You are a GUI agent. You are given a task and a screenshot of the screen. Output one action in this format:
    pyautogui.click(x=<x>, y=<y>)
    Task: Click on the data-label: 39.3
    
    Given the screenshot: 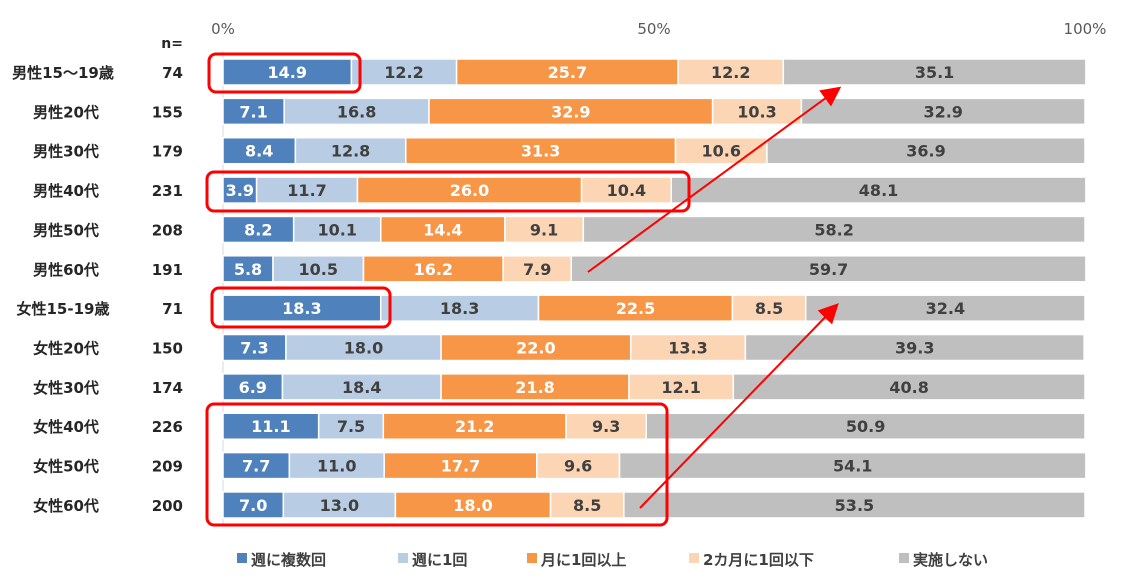 What is the action you would take?
    pyautogui.click(x=914, y=348)
    